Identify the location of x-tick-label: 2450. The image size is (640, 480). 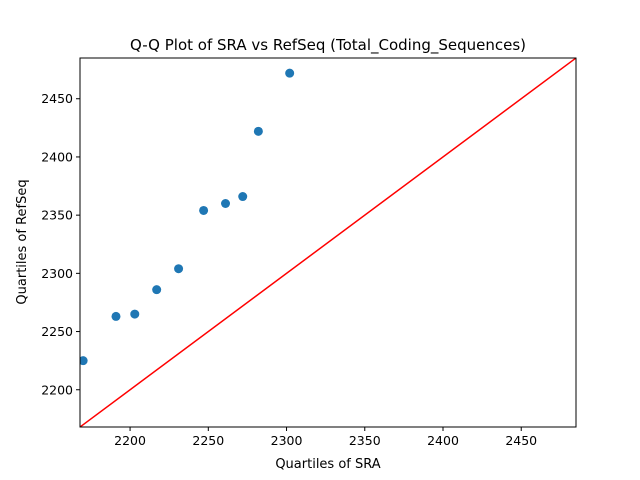
(521, 440).